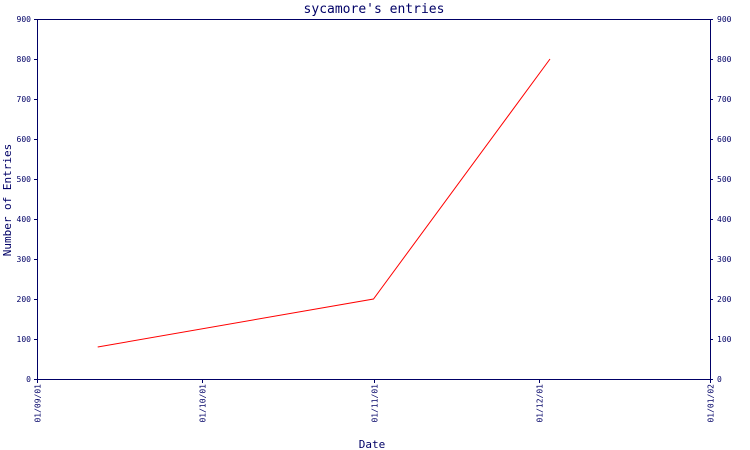 The height and width of the screenshot is (450, 750). What do you see at coordinates (711, 403) in the screenshot?
I see `x-tick-label: 01/01/02` at bounding box center [711, 403].